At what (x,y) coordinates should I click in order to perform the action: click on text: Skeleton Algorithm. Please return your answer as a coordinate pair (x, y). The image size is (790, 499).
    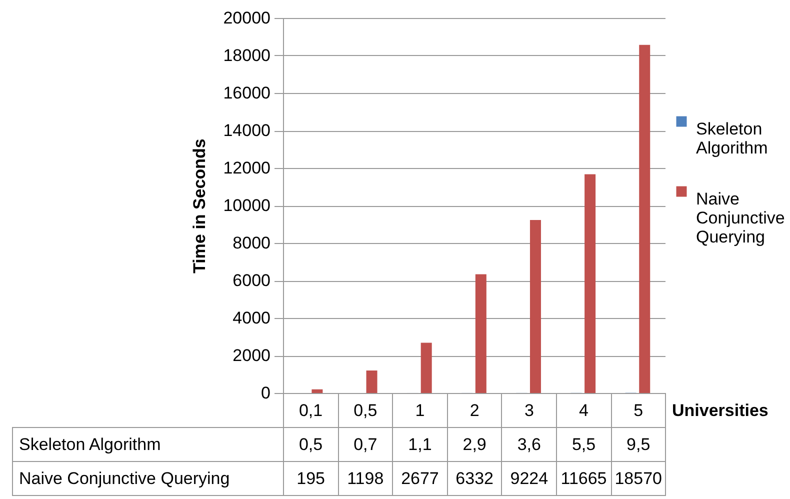
    Looking at the image, I should click on (90, 444).